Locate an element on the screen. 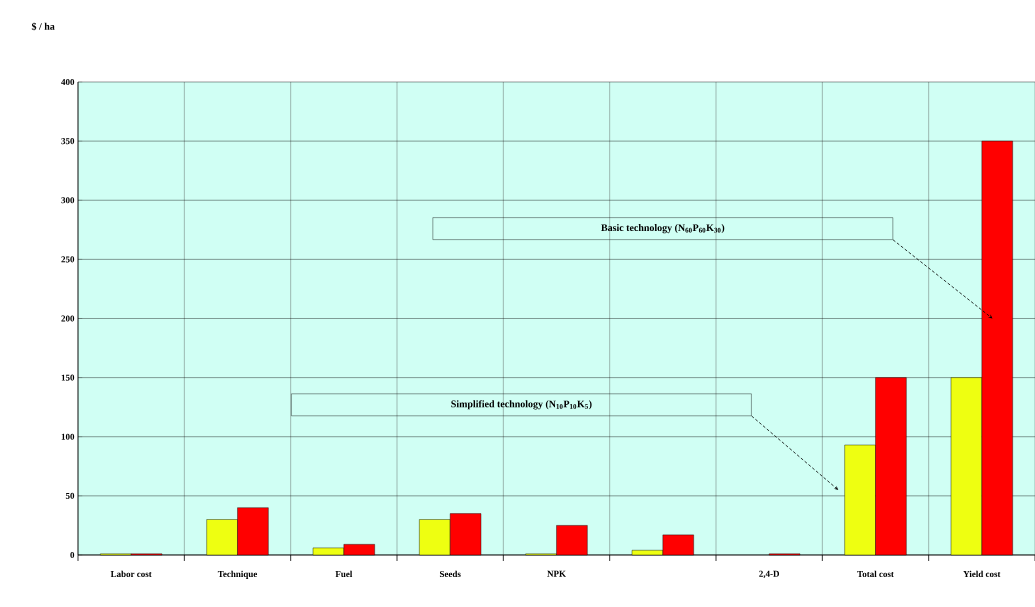 The height and width of the screenshot is (607, 1035). y-tick-label: 400 is located at coordinates (68, 82).